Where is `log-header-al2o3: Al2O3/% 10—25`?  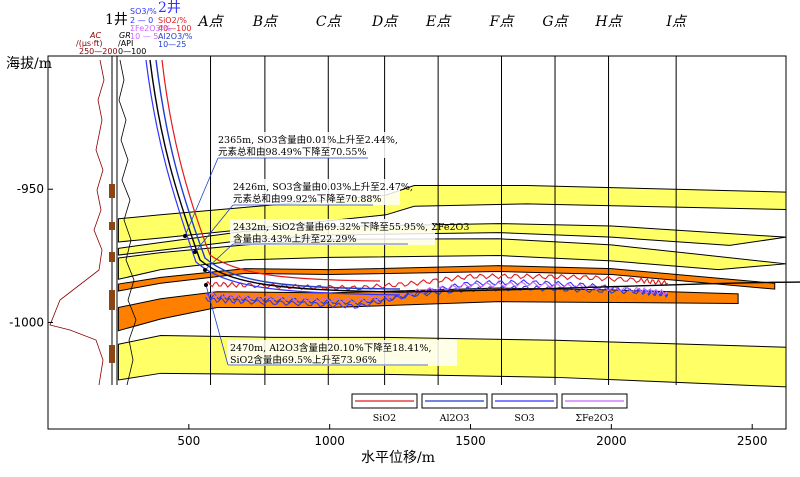
log-header-al2o3: Al2O3/% 10—25 is located at coordinates (175, 40).